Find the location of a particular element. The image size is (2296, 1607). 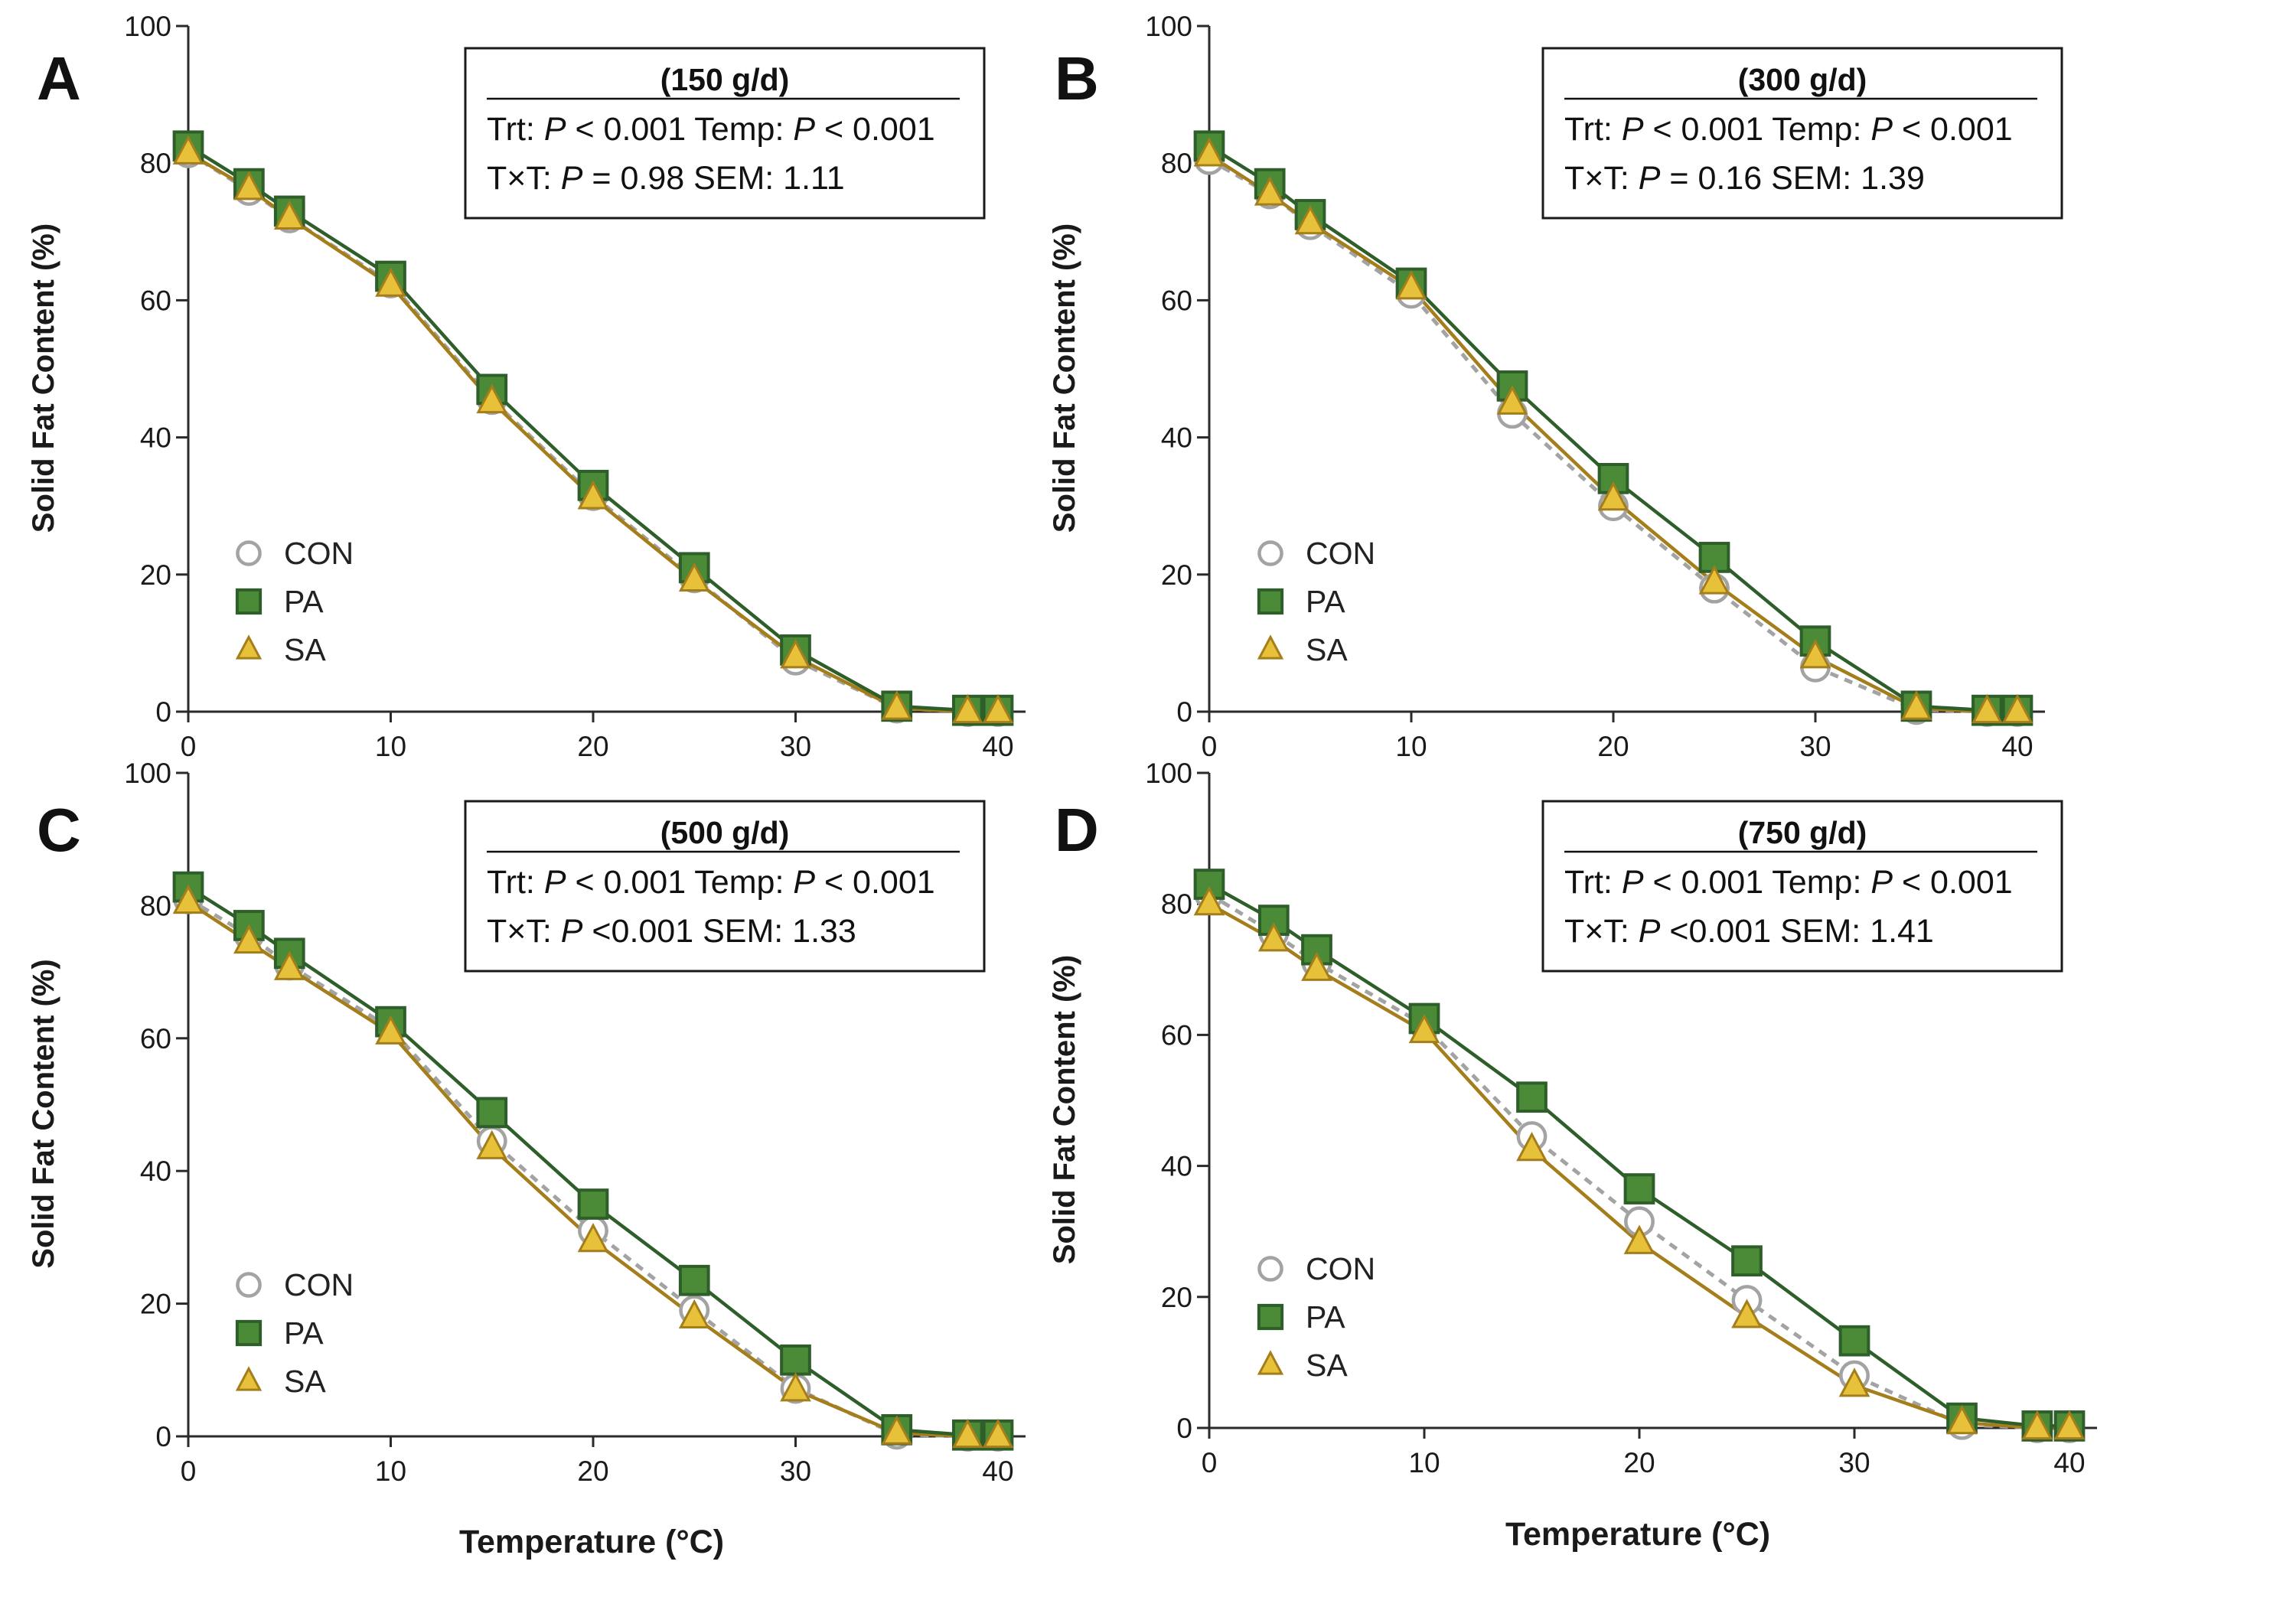

panel-letter: D is located at coordinates (1077, 830).